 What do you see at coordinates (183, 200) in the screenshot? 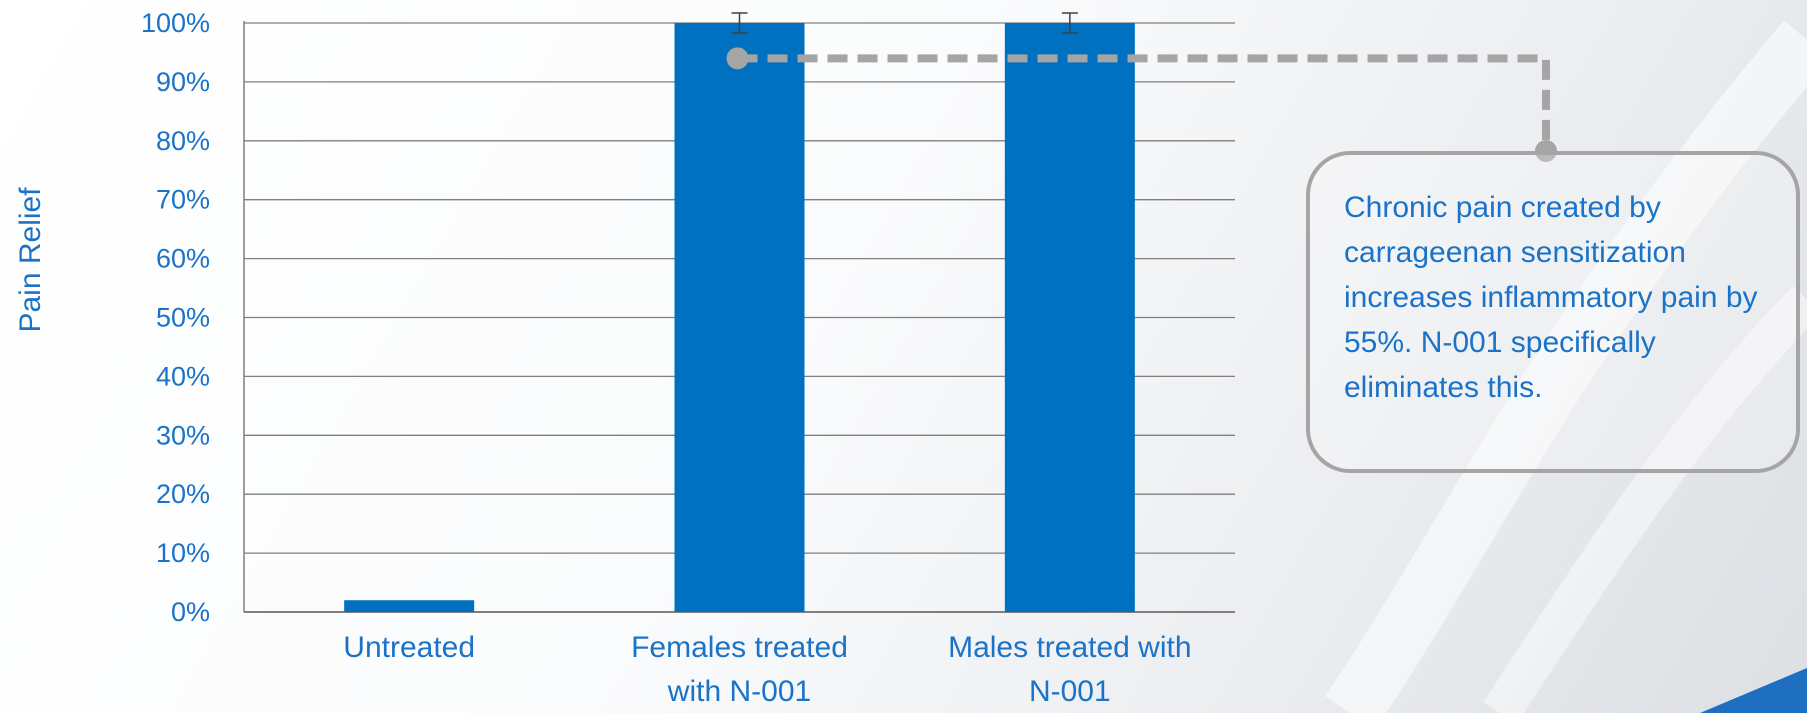
I see `y-tick-label: 70%` at bounding box center [183, 200].